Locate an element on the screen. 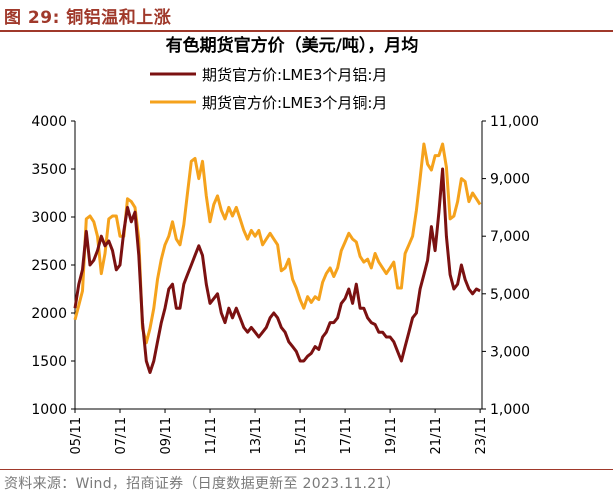 The width and height of the screenshot is (613, 498). y-right-tick-label: 11,000 is located at coordinates (514, 122).